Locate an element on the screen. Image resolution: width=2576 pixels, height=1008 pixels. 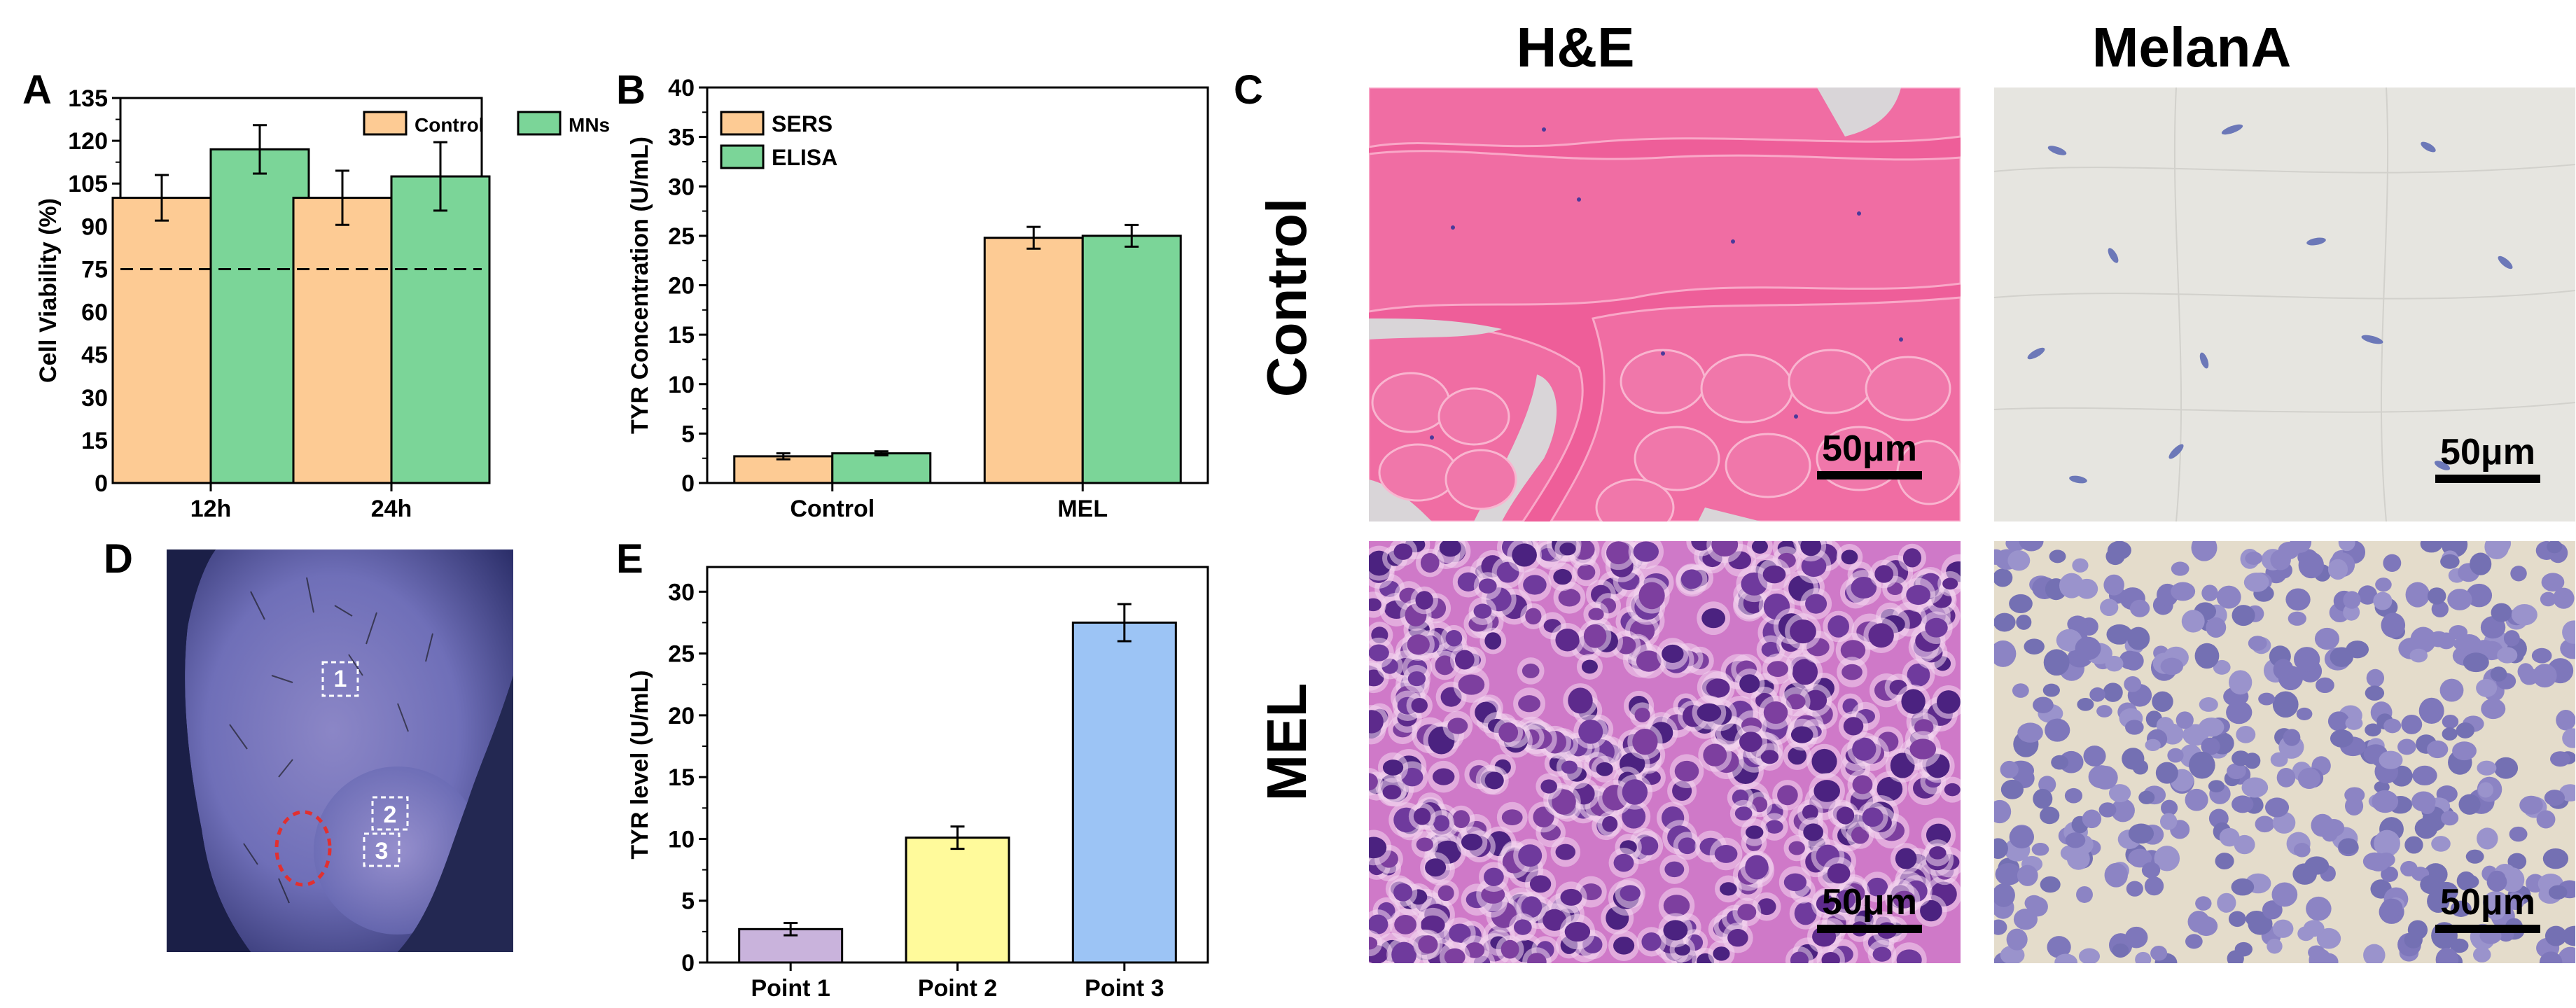
y-tick-label: 75 is located at coordinates (94, 269).